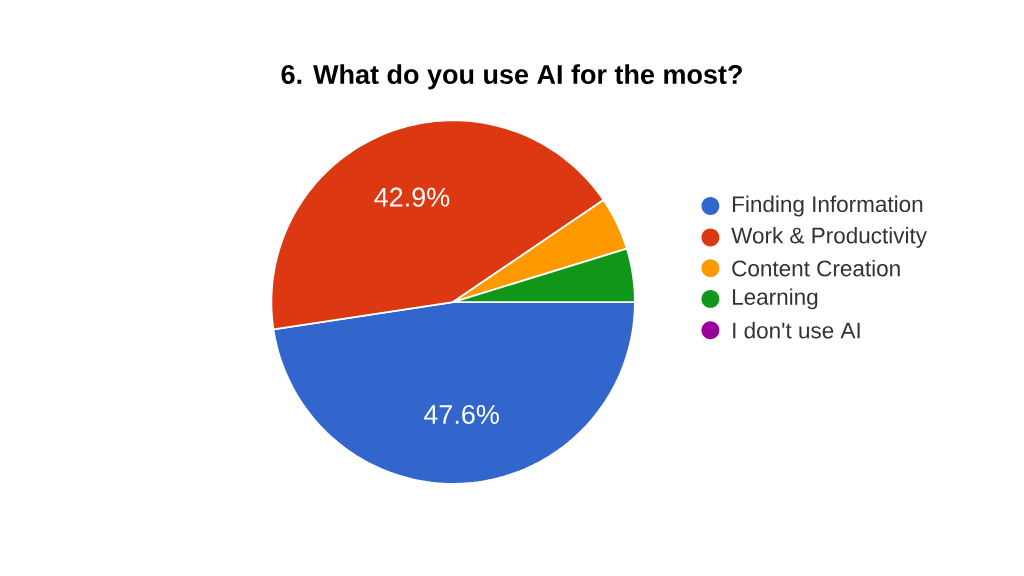 This screenshot has width=1024, height=576. I want to click on chart-title: 6. What do you use AI for the most?, so click(511, 77).